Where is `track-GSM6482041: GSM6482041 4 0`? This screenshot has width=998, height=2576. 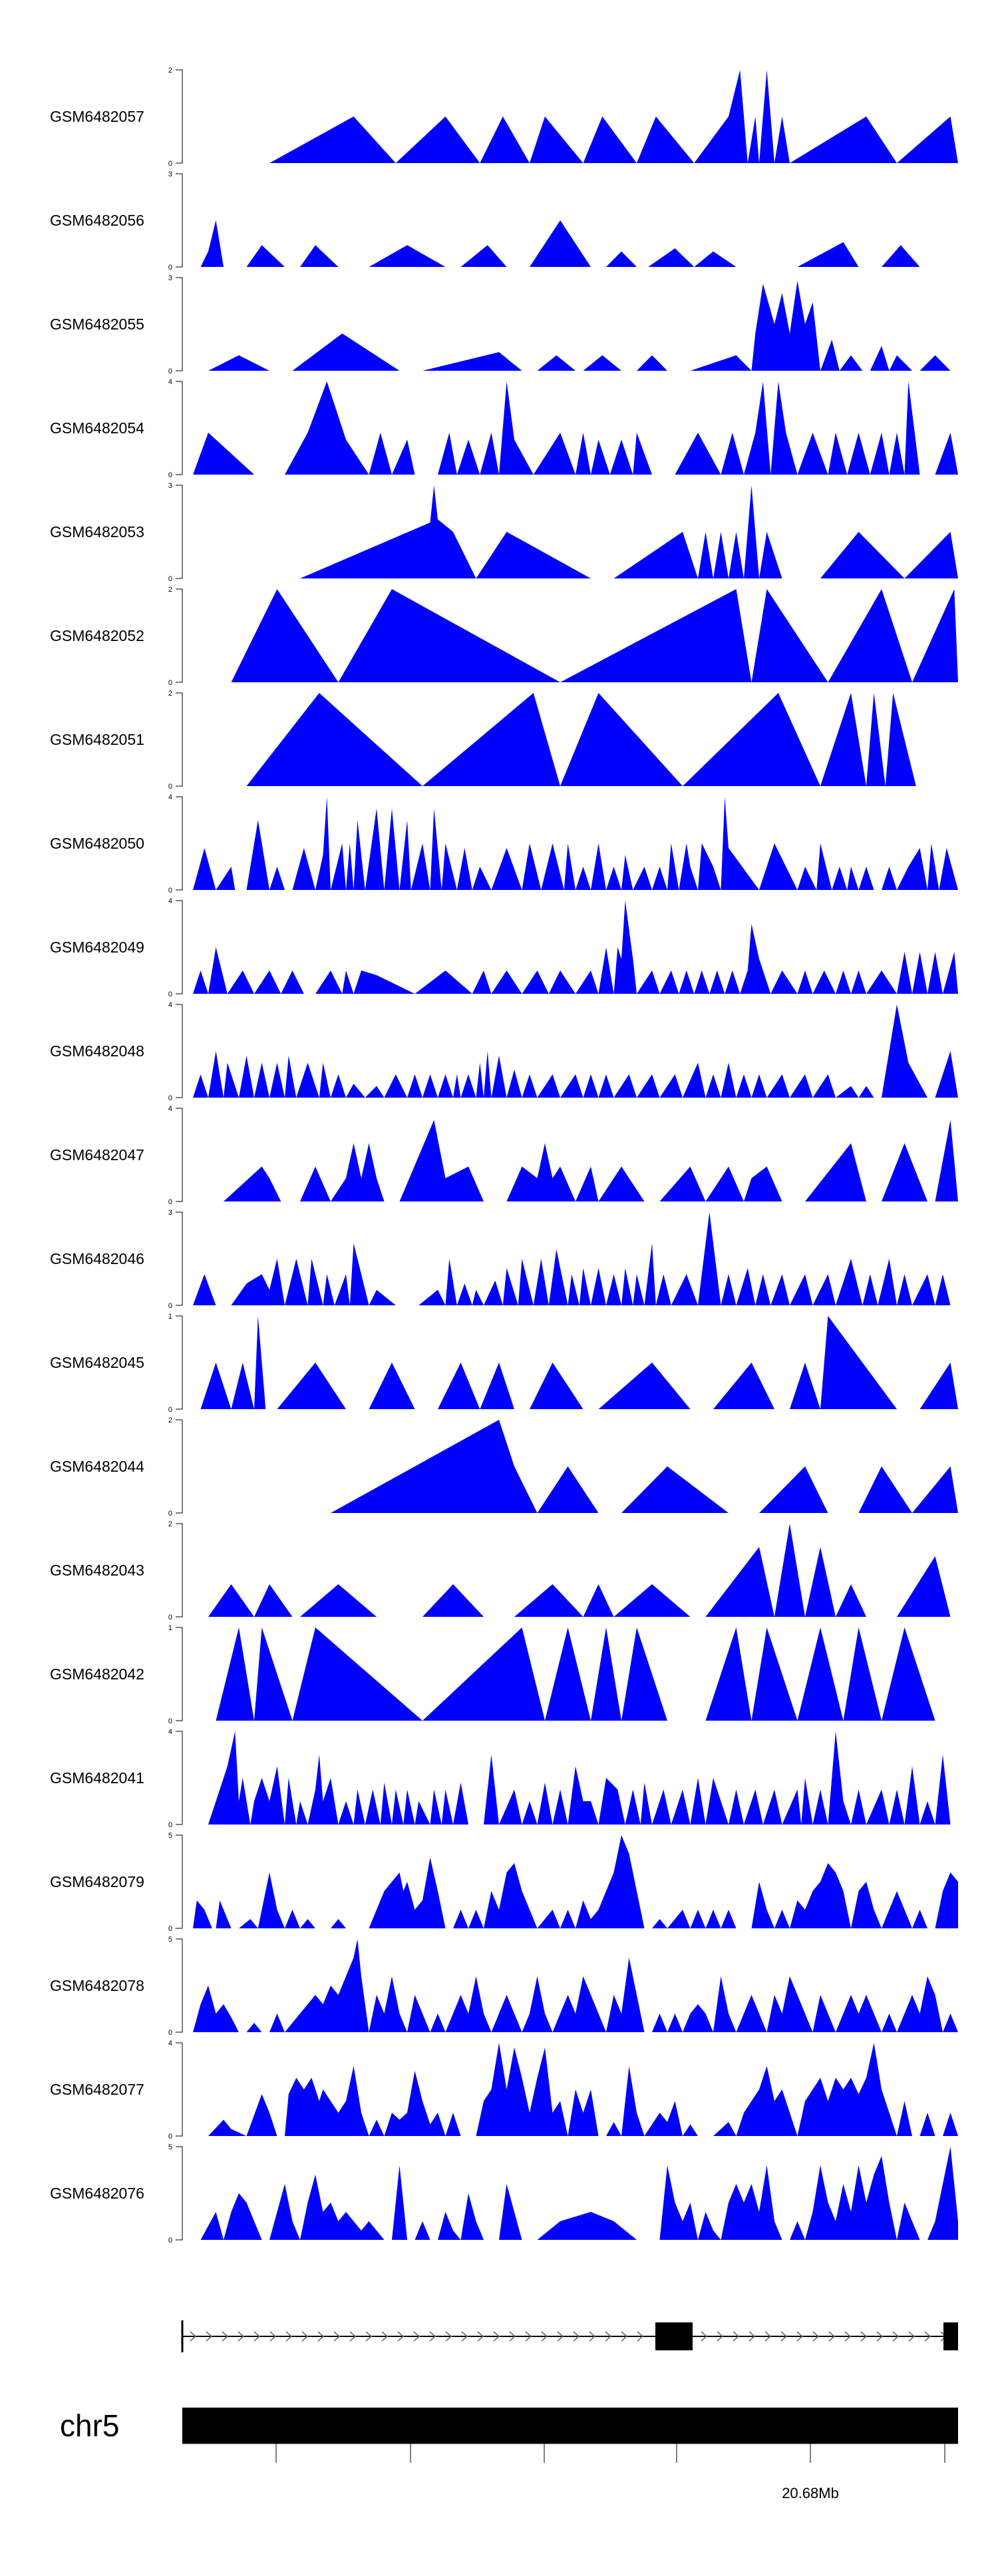 track-GSM6482041: GSM6482041 4 0 is located at coordinates (504, 1778).